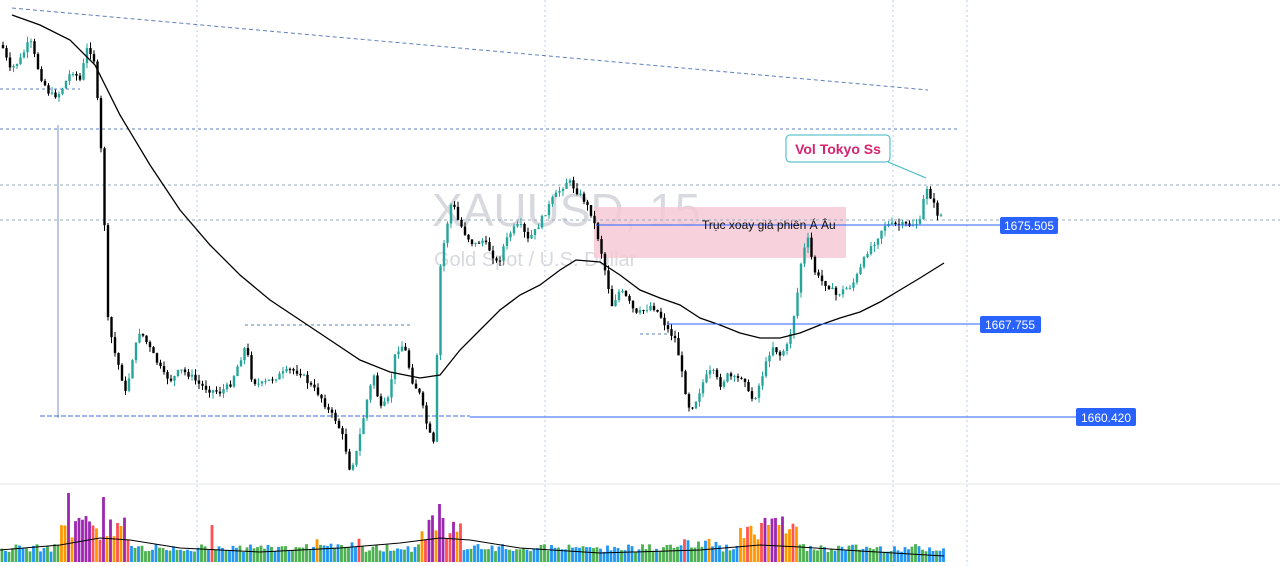 The image size is (1280, 566). Describe the element at coordinates (472, 527) in the screenshot. I see `volume-bars` at that location.